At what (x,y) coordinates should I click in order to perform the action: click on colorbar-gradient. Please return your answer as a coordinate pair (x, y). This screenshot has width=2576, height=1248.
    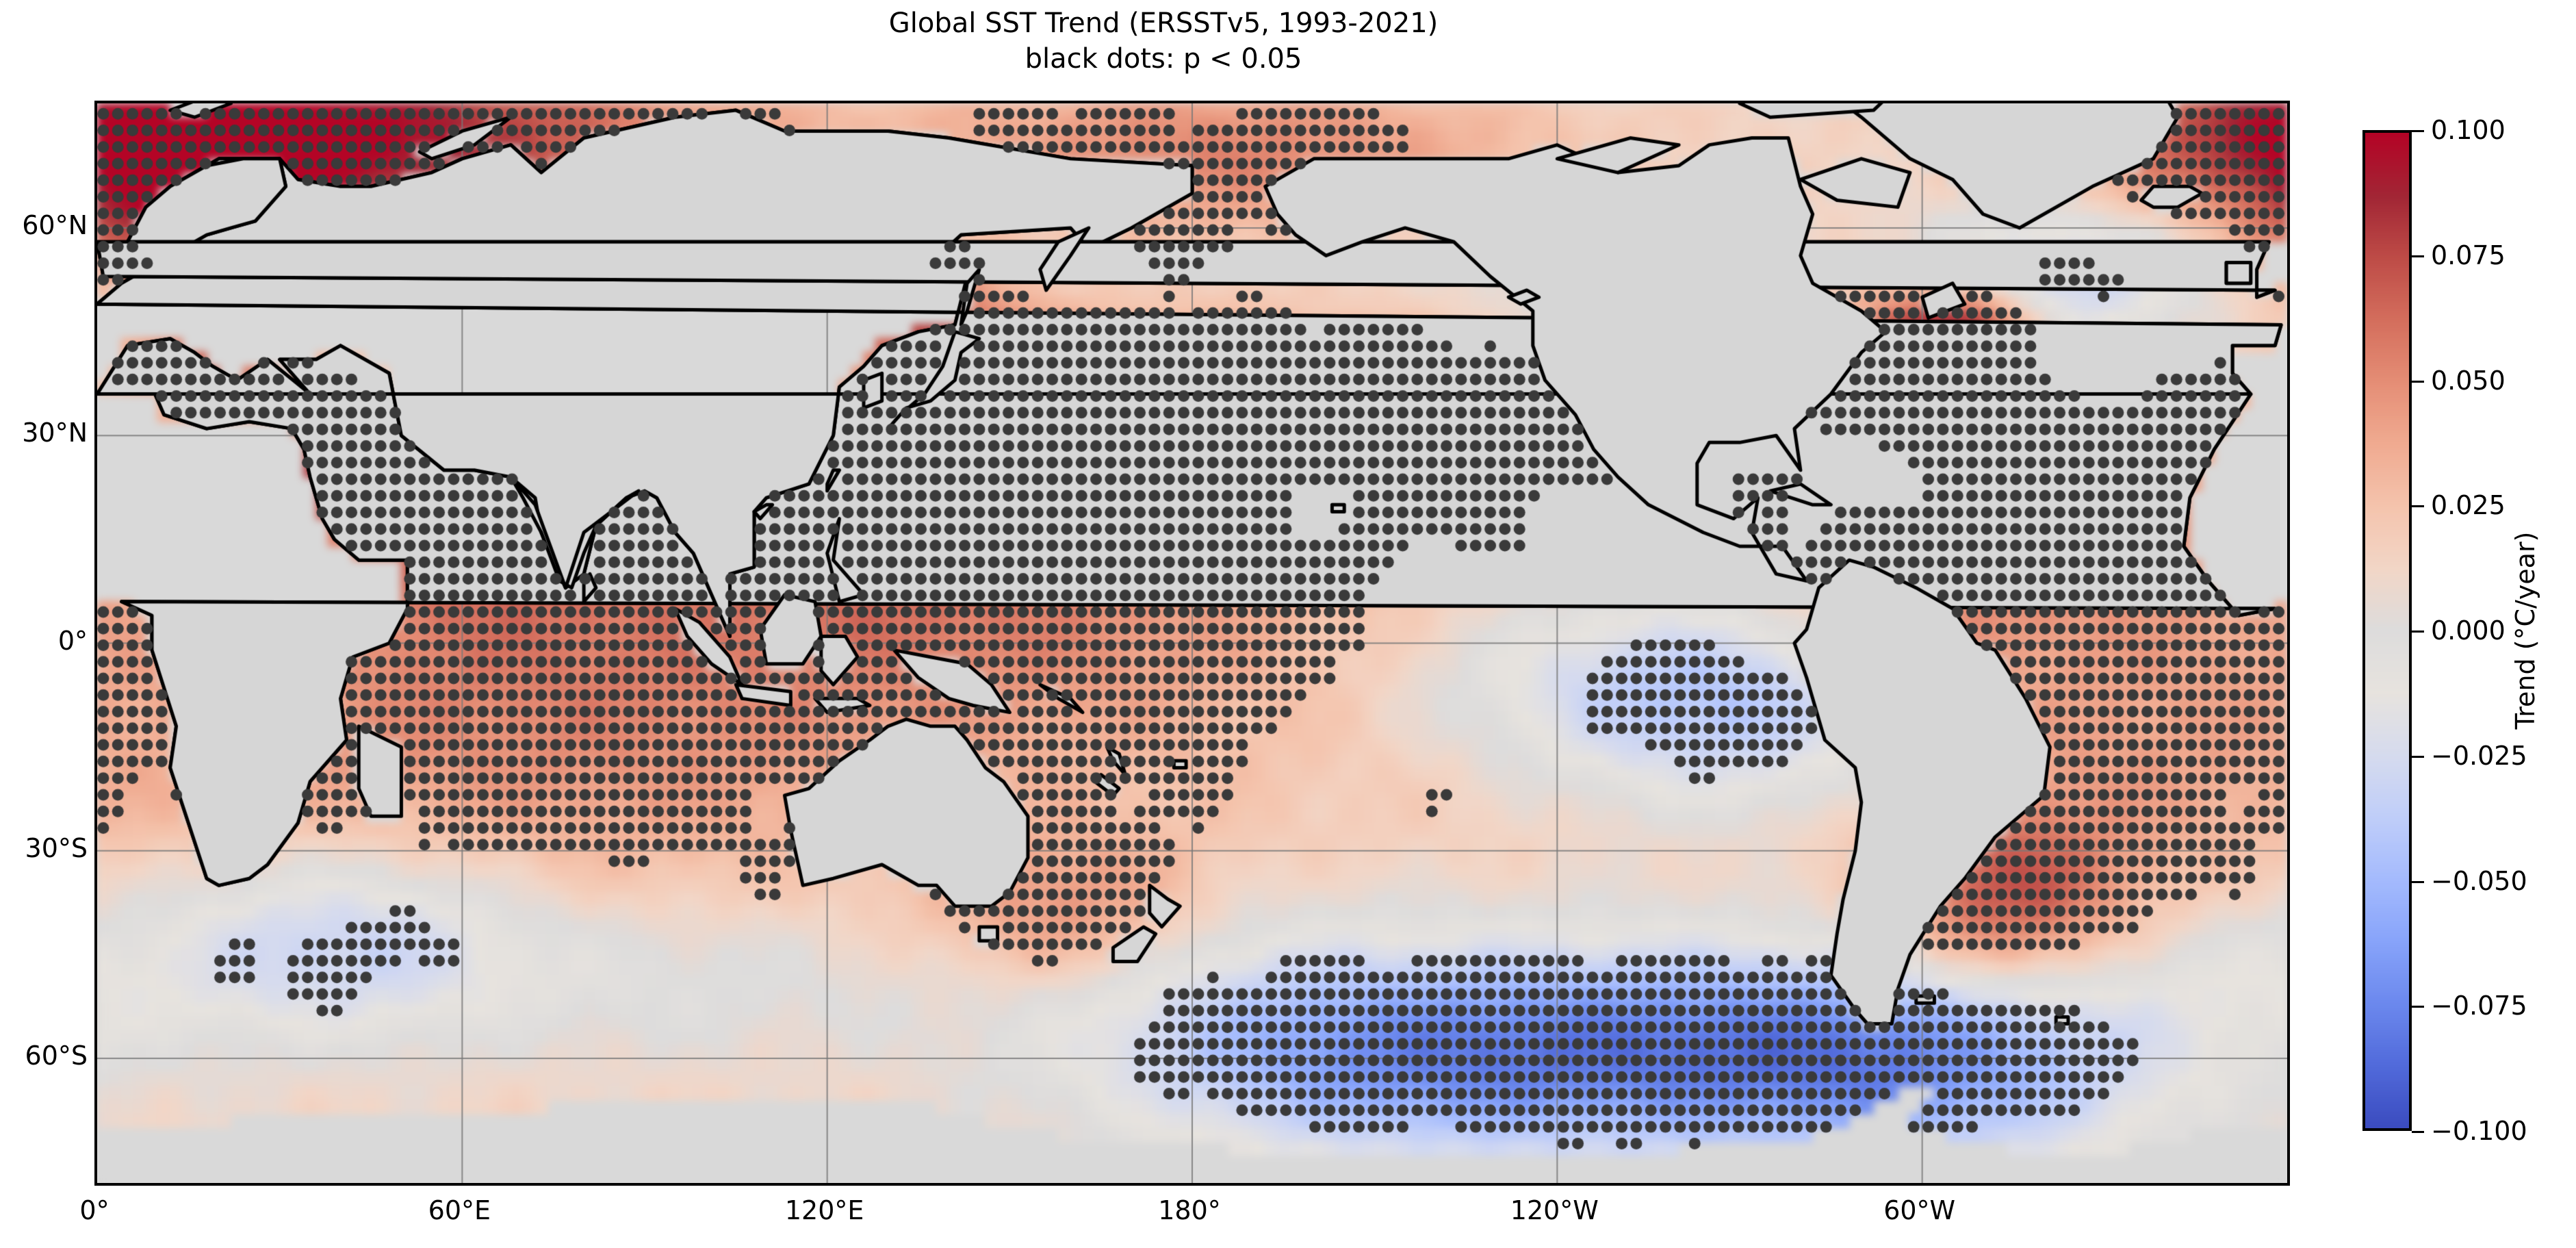
    Looking at the image, I should click on (2387, 630).